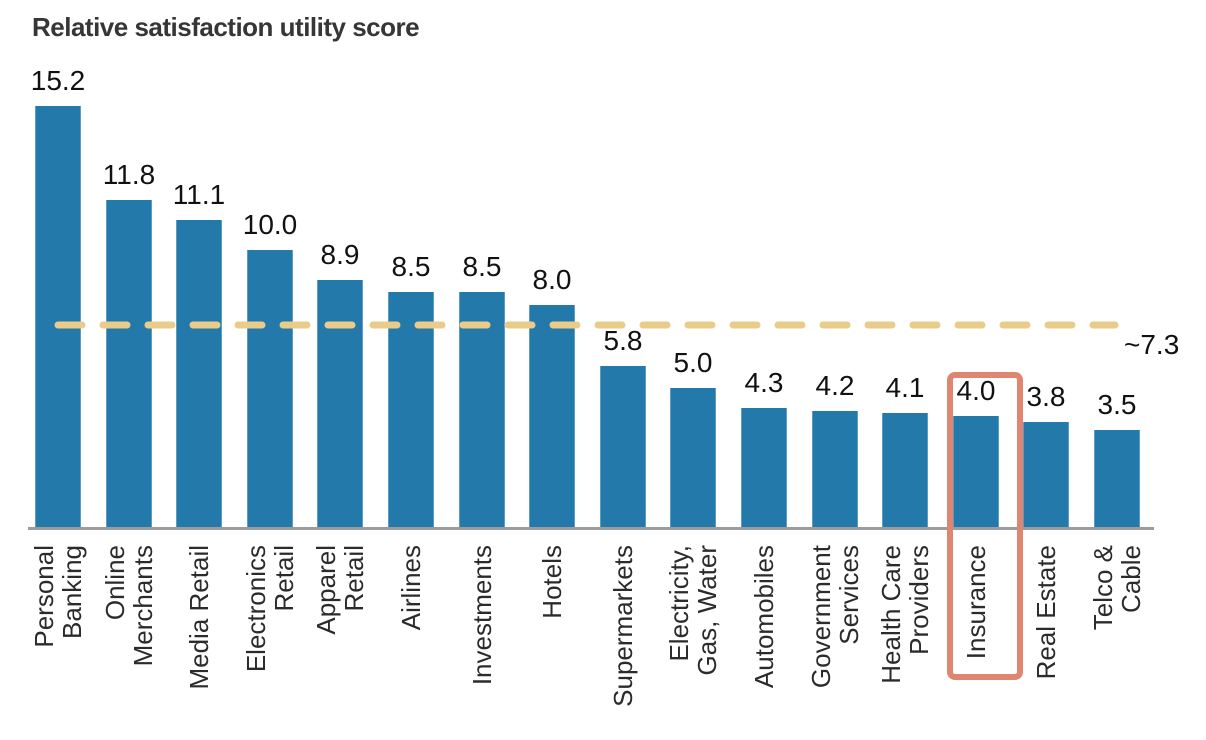 This screenshot has width=1206, height=740. What do you see at coordinates (905, 614) in the screenshot?
I see `bar-category-label-health-care-providers: Health Care Providers` at bounding box center [905, 614].